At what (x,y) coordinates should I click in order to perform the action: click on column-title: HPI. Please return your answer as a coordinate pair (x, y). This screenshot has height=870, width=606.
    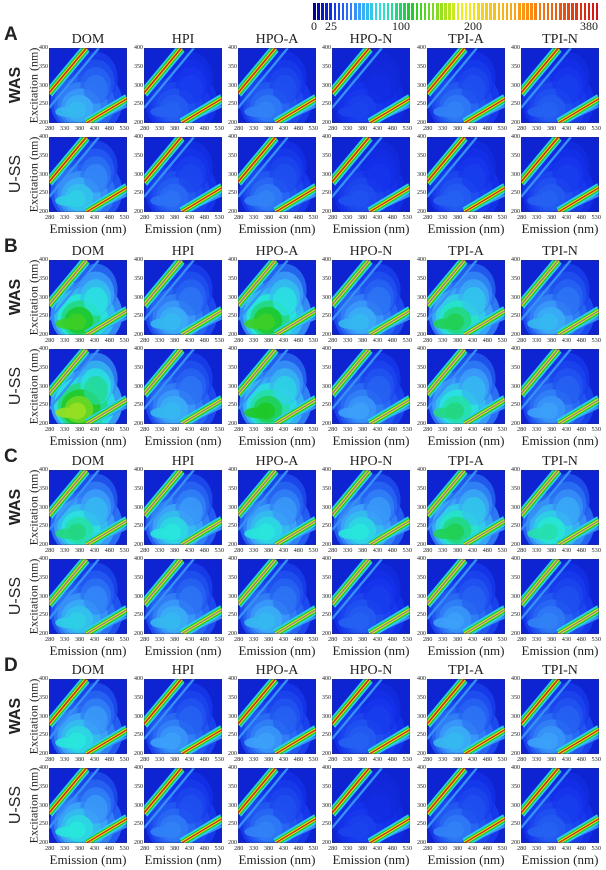
    Looking at the image, I should click on (183, 251).